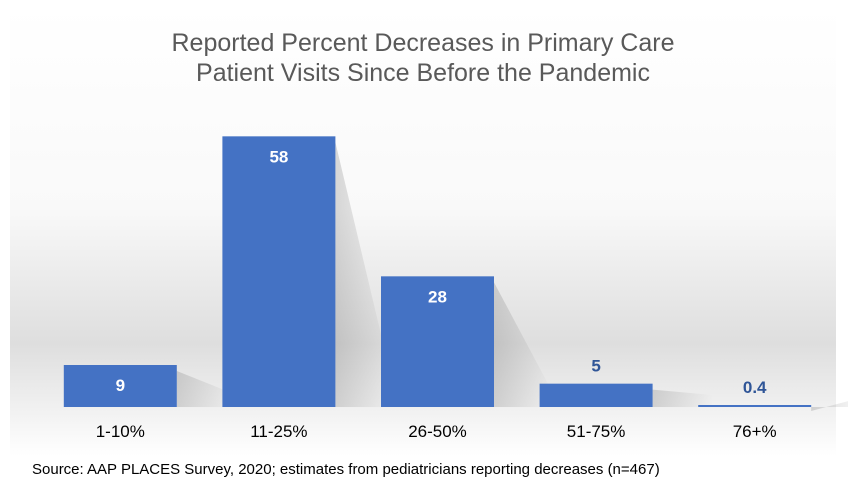 The width and height of the screenshot is (848, 497). Describe the element at coordinates (596, 395) in the screenshot. I see `bar-51-75%` at that location.